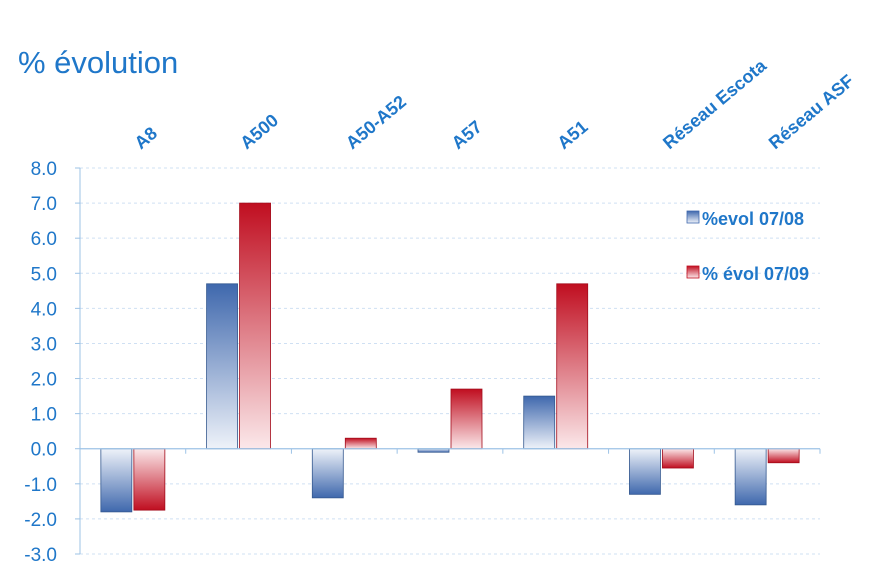  Describe the element at coordinates (44, 169) in the screenshot. I see `y-tick-label: 8.0` at that location.